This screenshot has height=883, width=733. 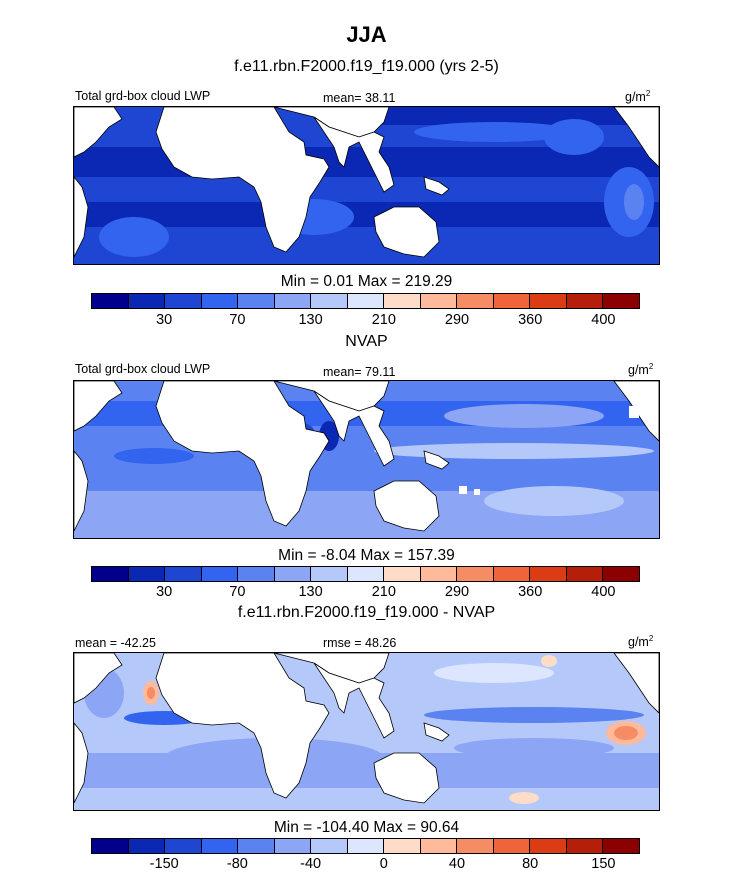 What do you see at coordinates (359, 98) in the screenshot?
I see `panel1-mean-label: mean= 38.11` at bounding box center [359, 98].